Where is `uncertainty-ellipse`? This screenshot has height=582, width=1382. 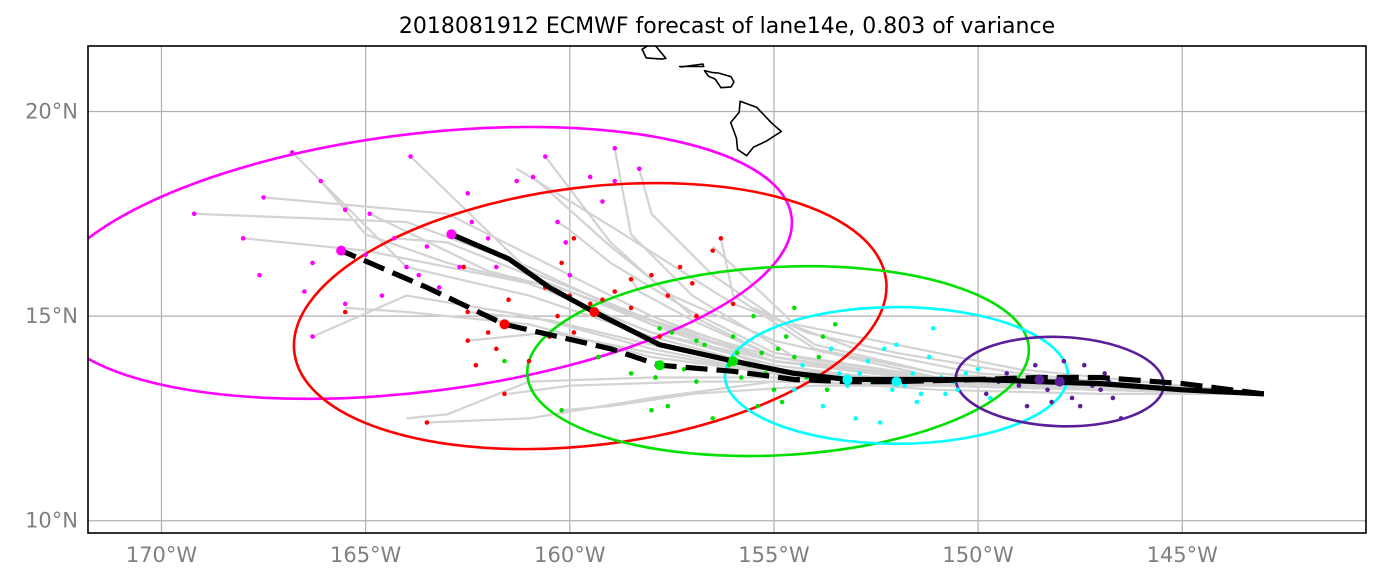
uncertainty-ellipse is located at coordinates (778, 361).